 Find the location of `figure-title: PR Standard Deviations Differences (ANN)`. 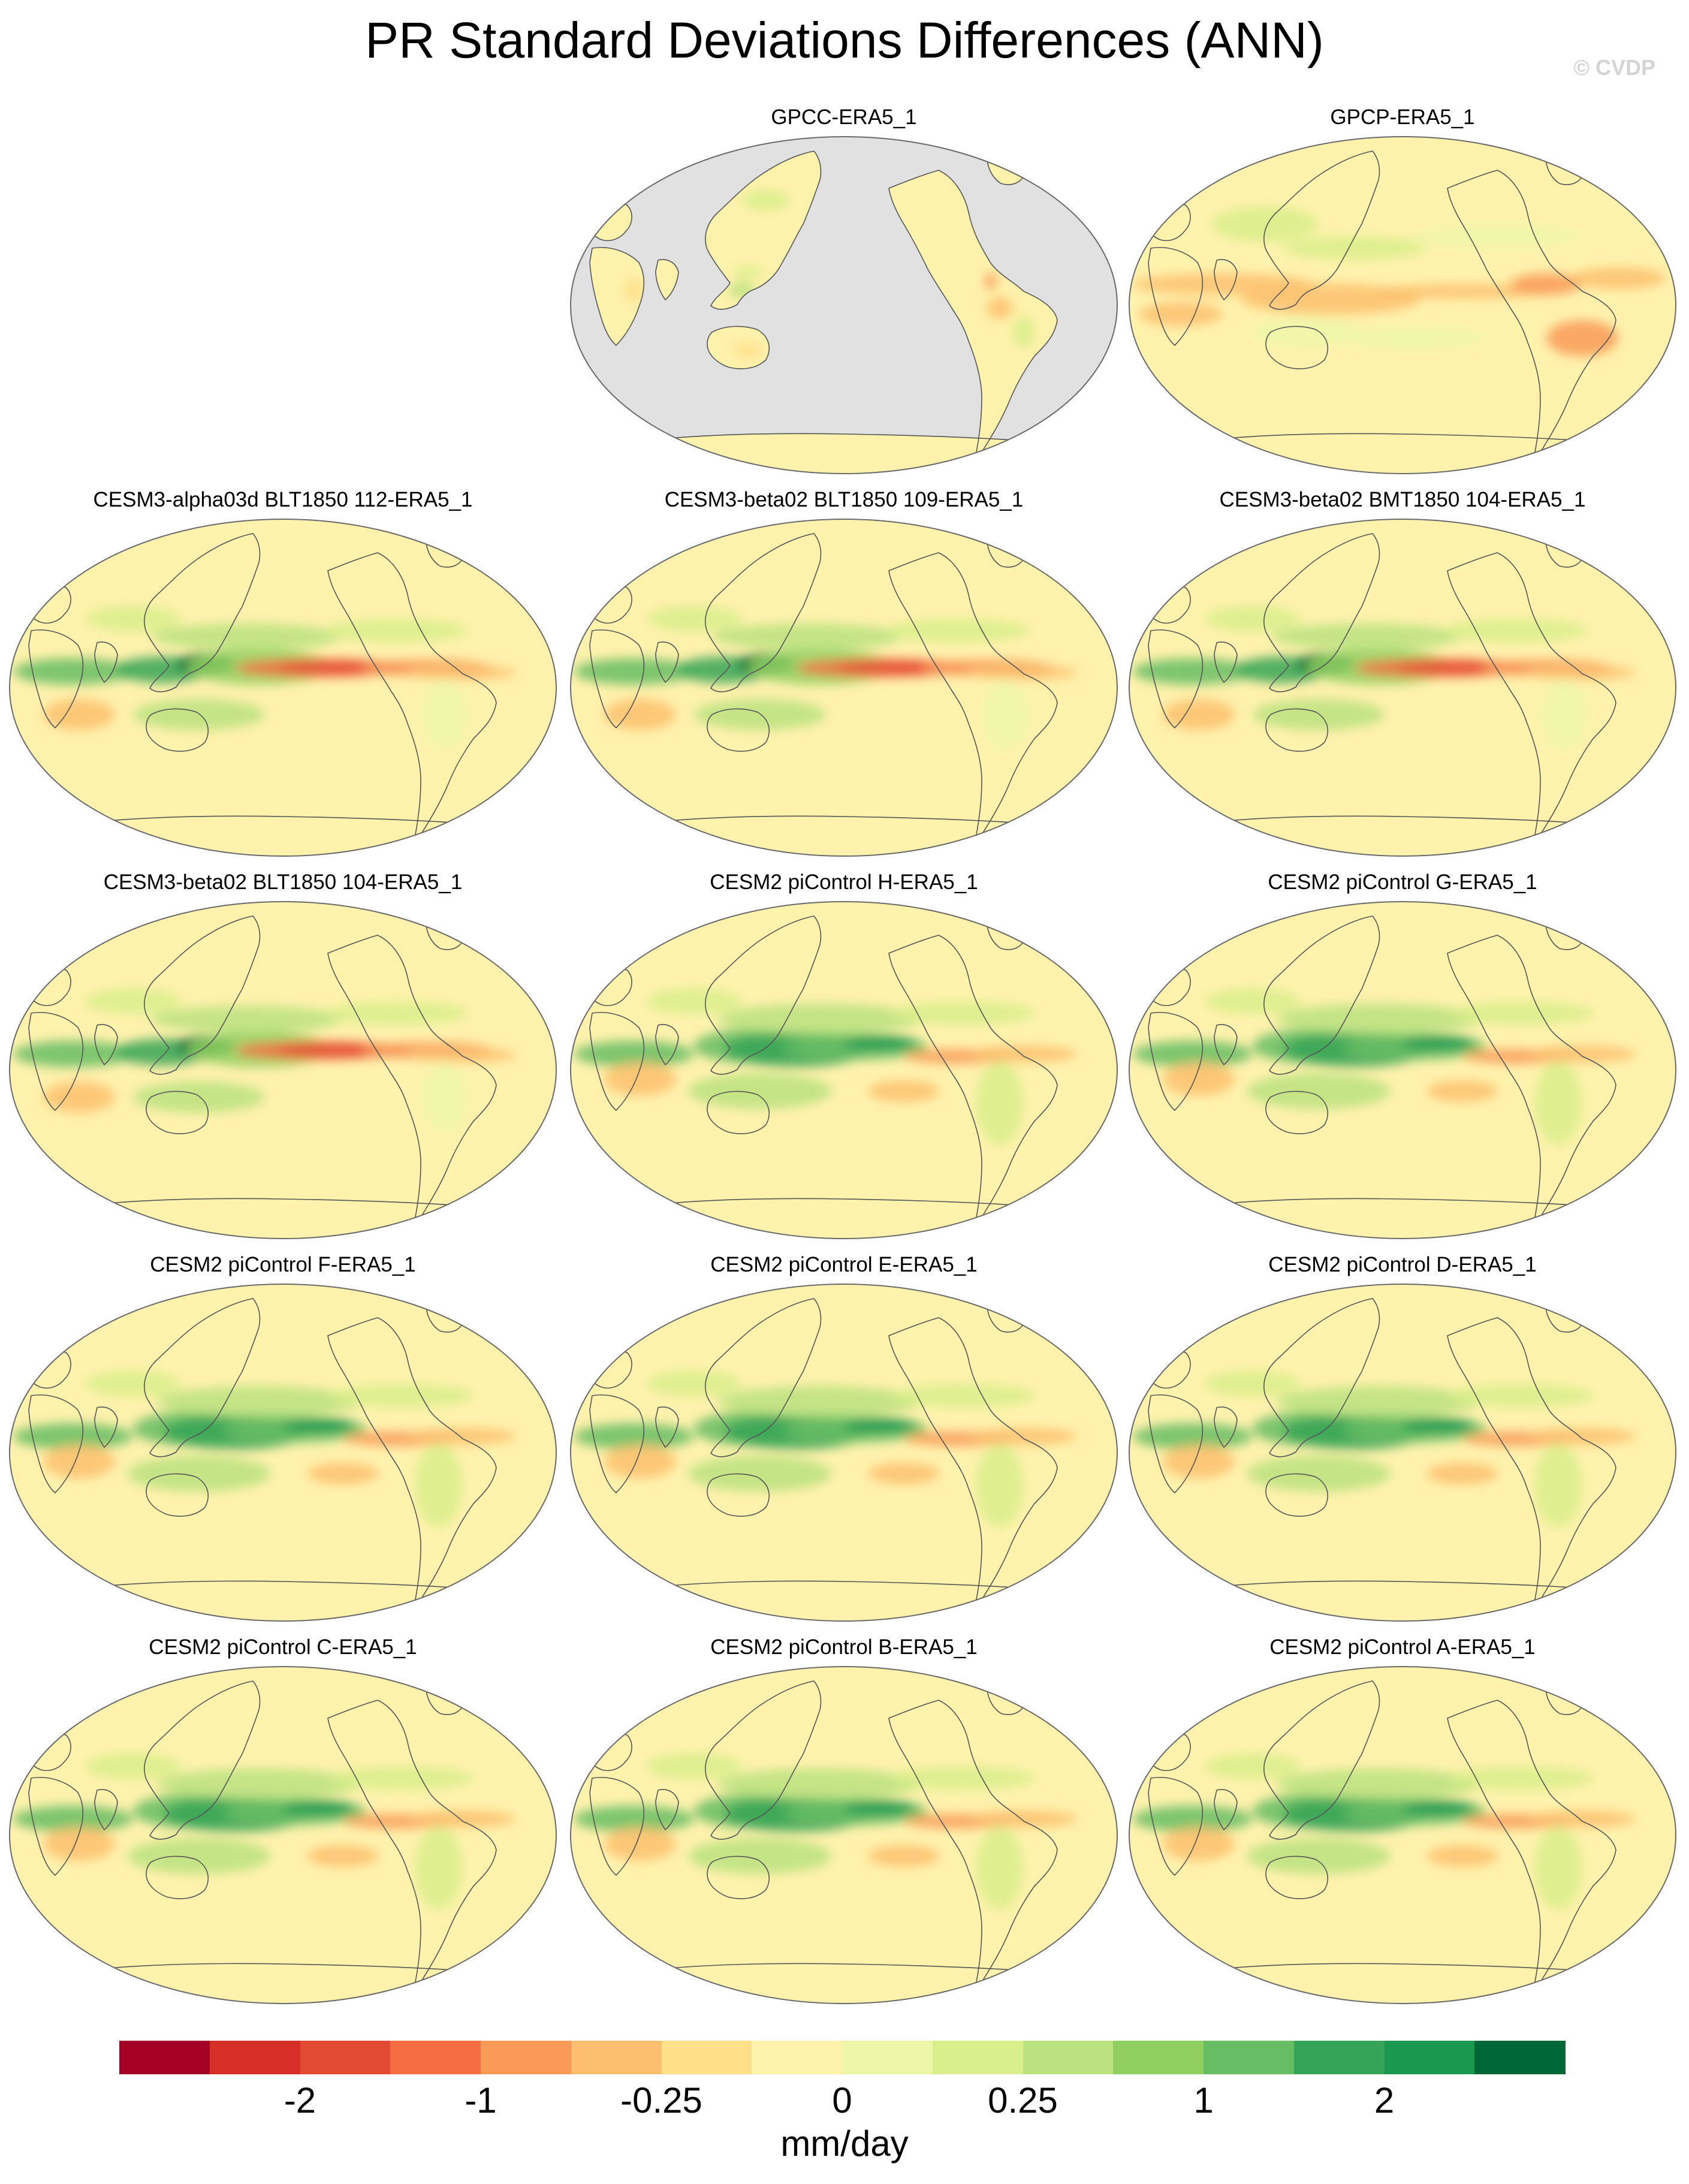

figure-title: PR Standard Deviations Differences (ANN) is located at coordinates (844, 40).